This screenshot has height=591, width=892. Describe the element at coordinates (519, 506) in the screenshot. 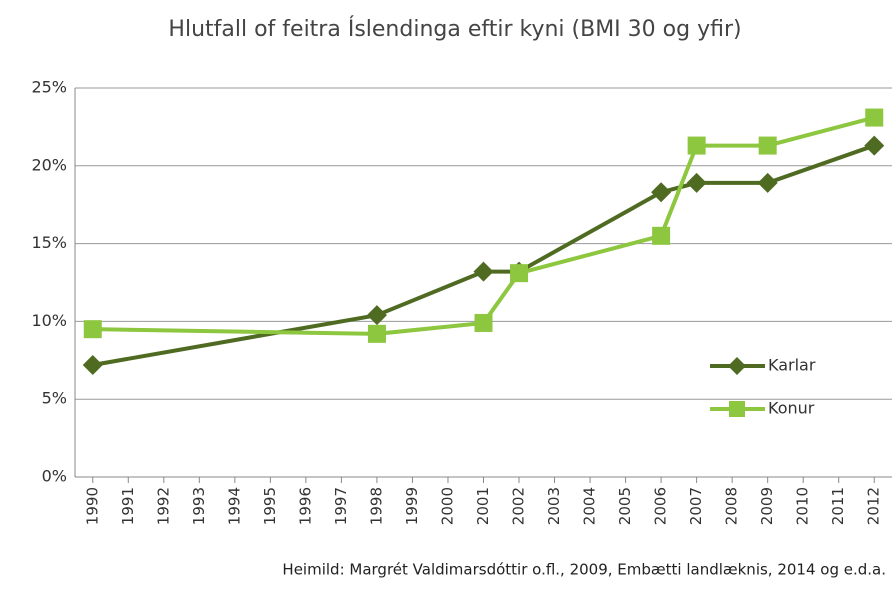

I see `x-tick-label: 2002` at that location.